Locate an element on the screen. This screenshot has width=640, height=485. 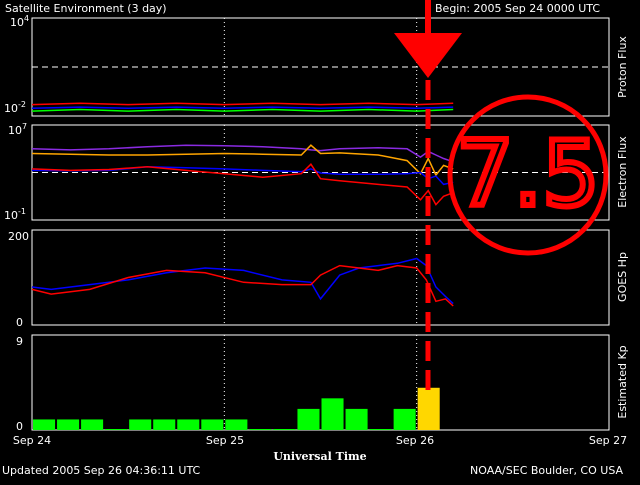
x-tick-label: Sep 26 is located at coordinates (415, 440).